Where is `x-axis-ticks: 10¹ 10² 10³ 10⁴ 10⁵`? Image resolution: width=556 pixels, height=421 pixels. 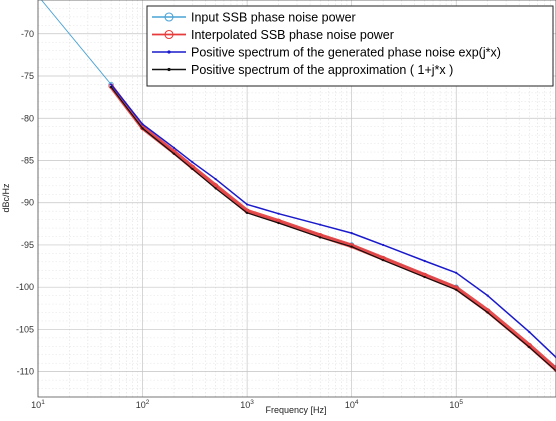
x-axis-ticks: 10¹ 10² 10³ 10⁴ 10⁵ is located at coordinates (247, 404).